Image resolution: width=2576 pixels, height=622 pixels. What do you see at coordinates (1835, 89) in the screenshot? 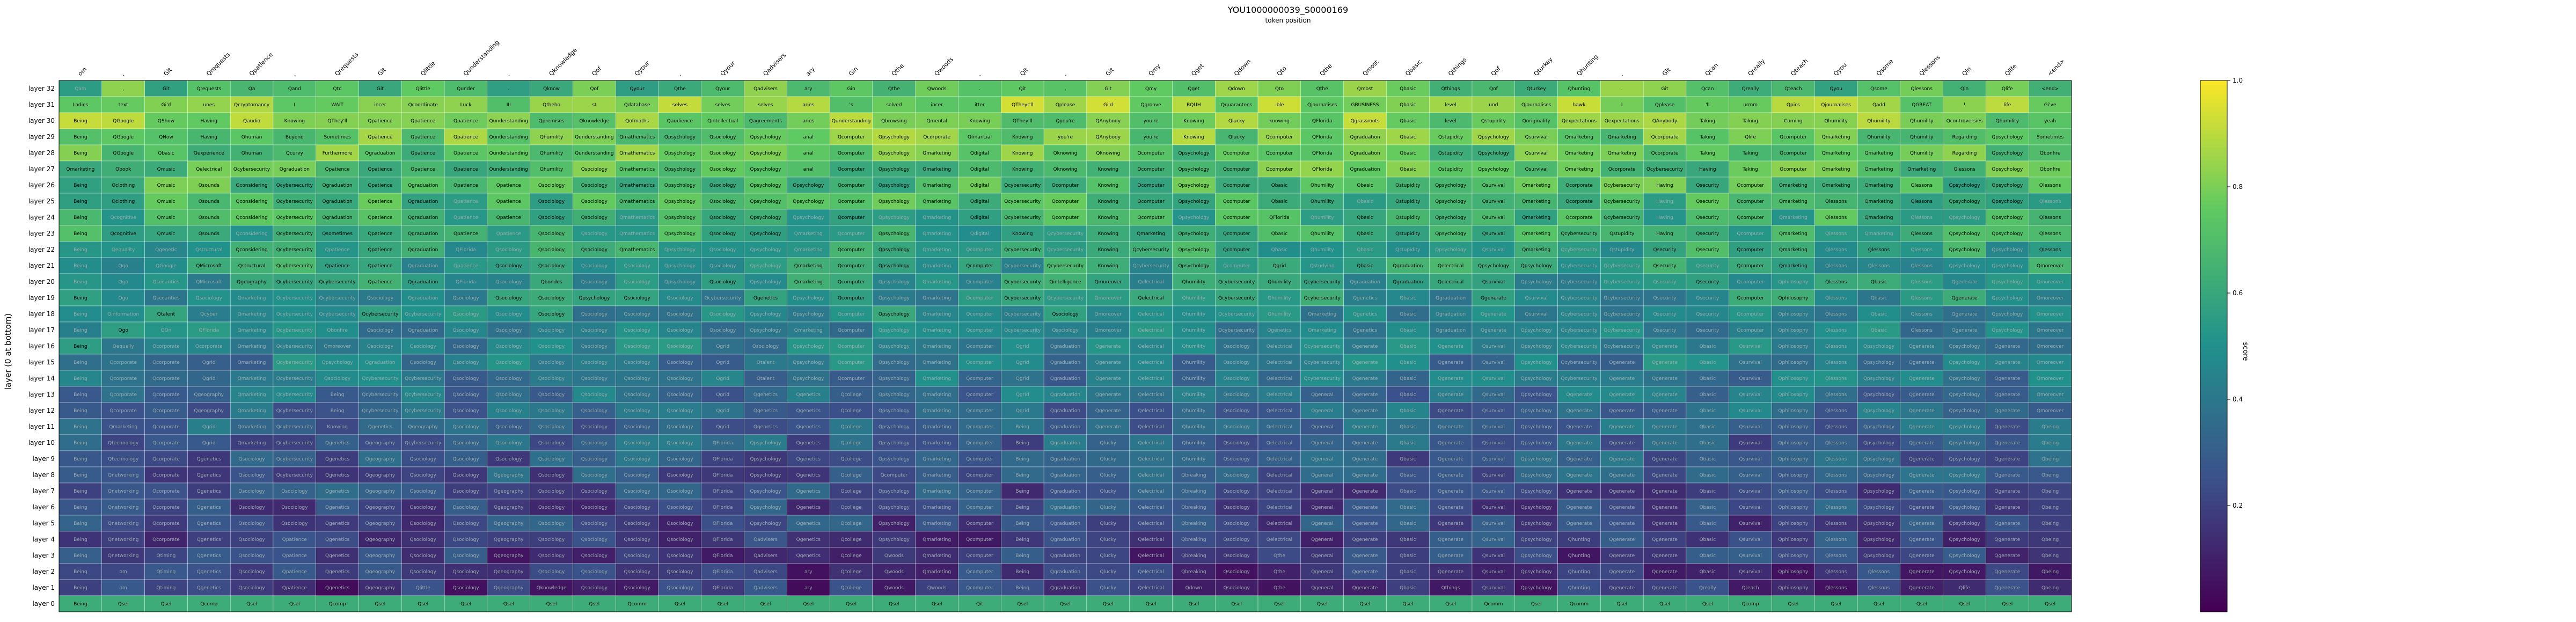
I see `cell-label: Qyou` at bounding box center [1835, 89].